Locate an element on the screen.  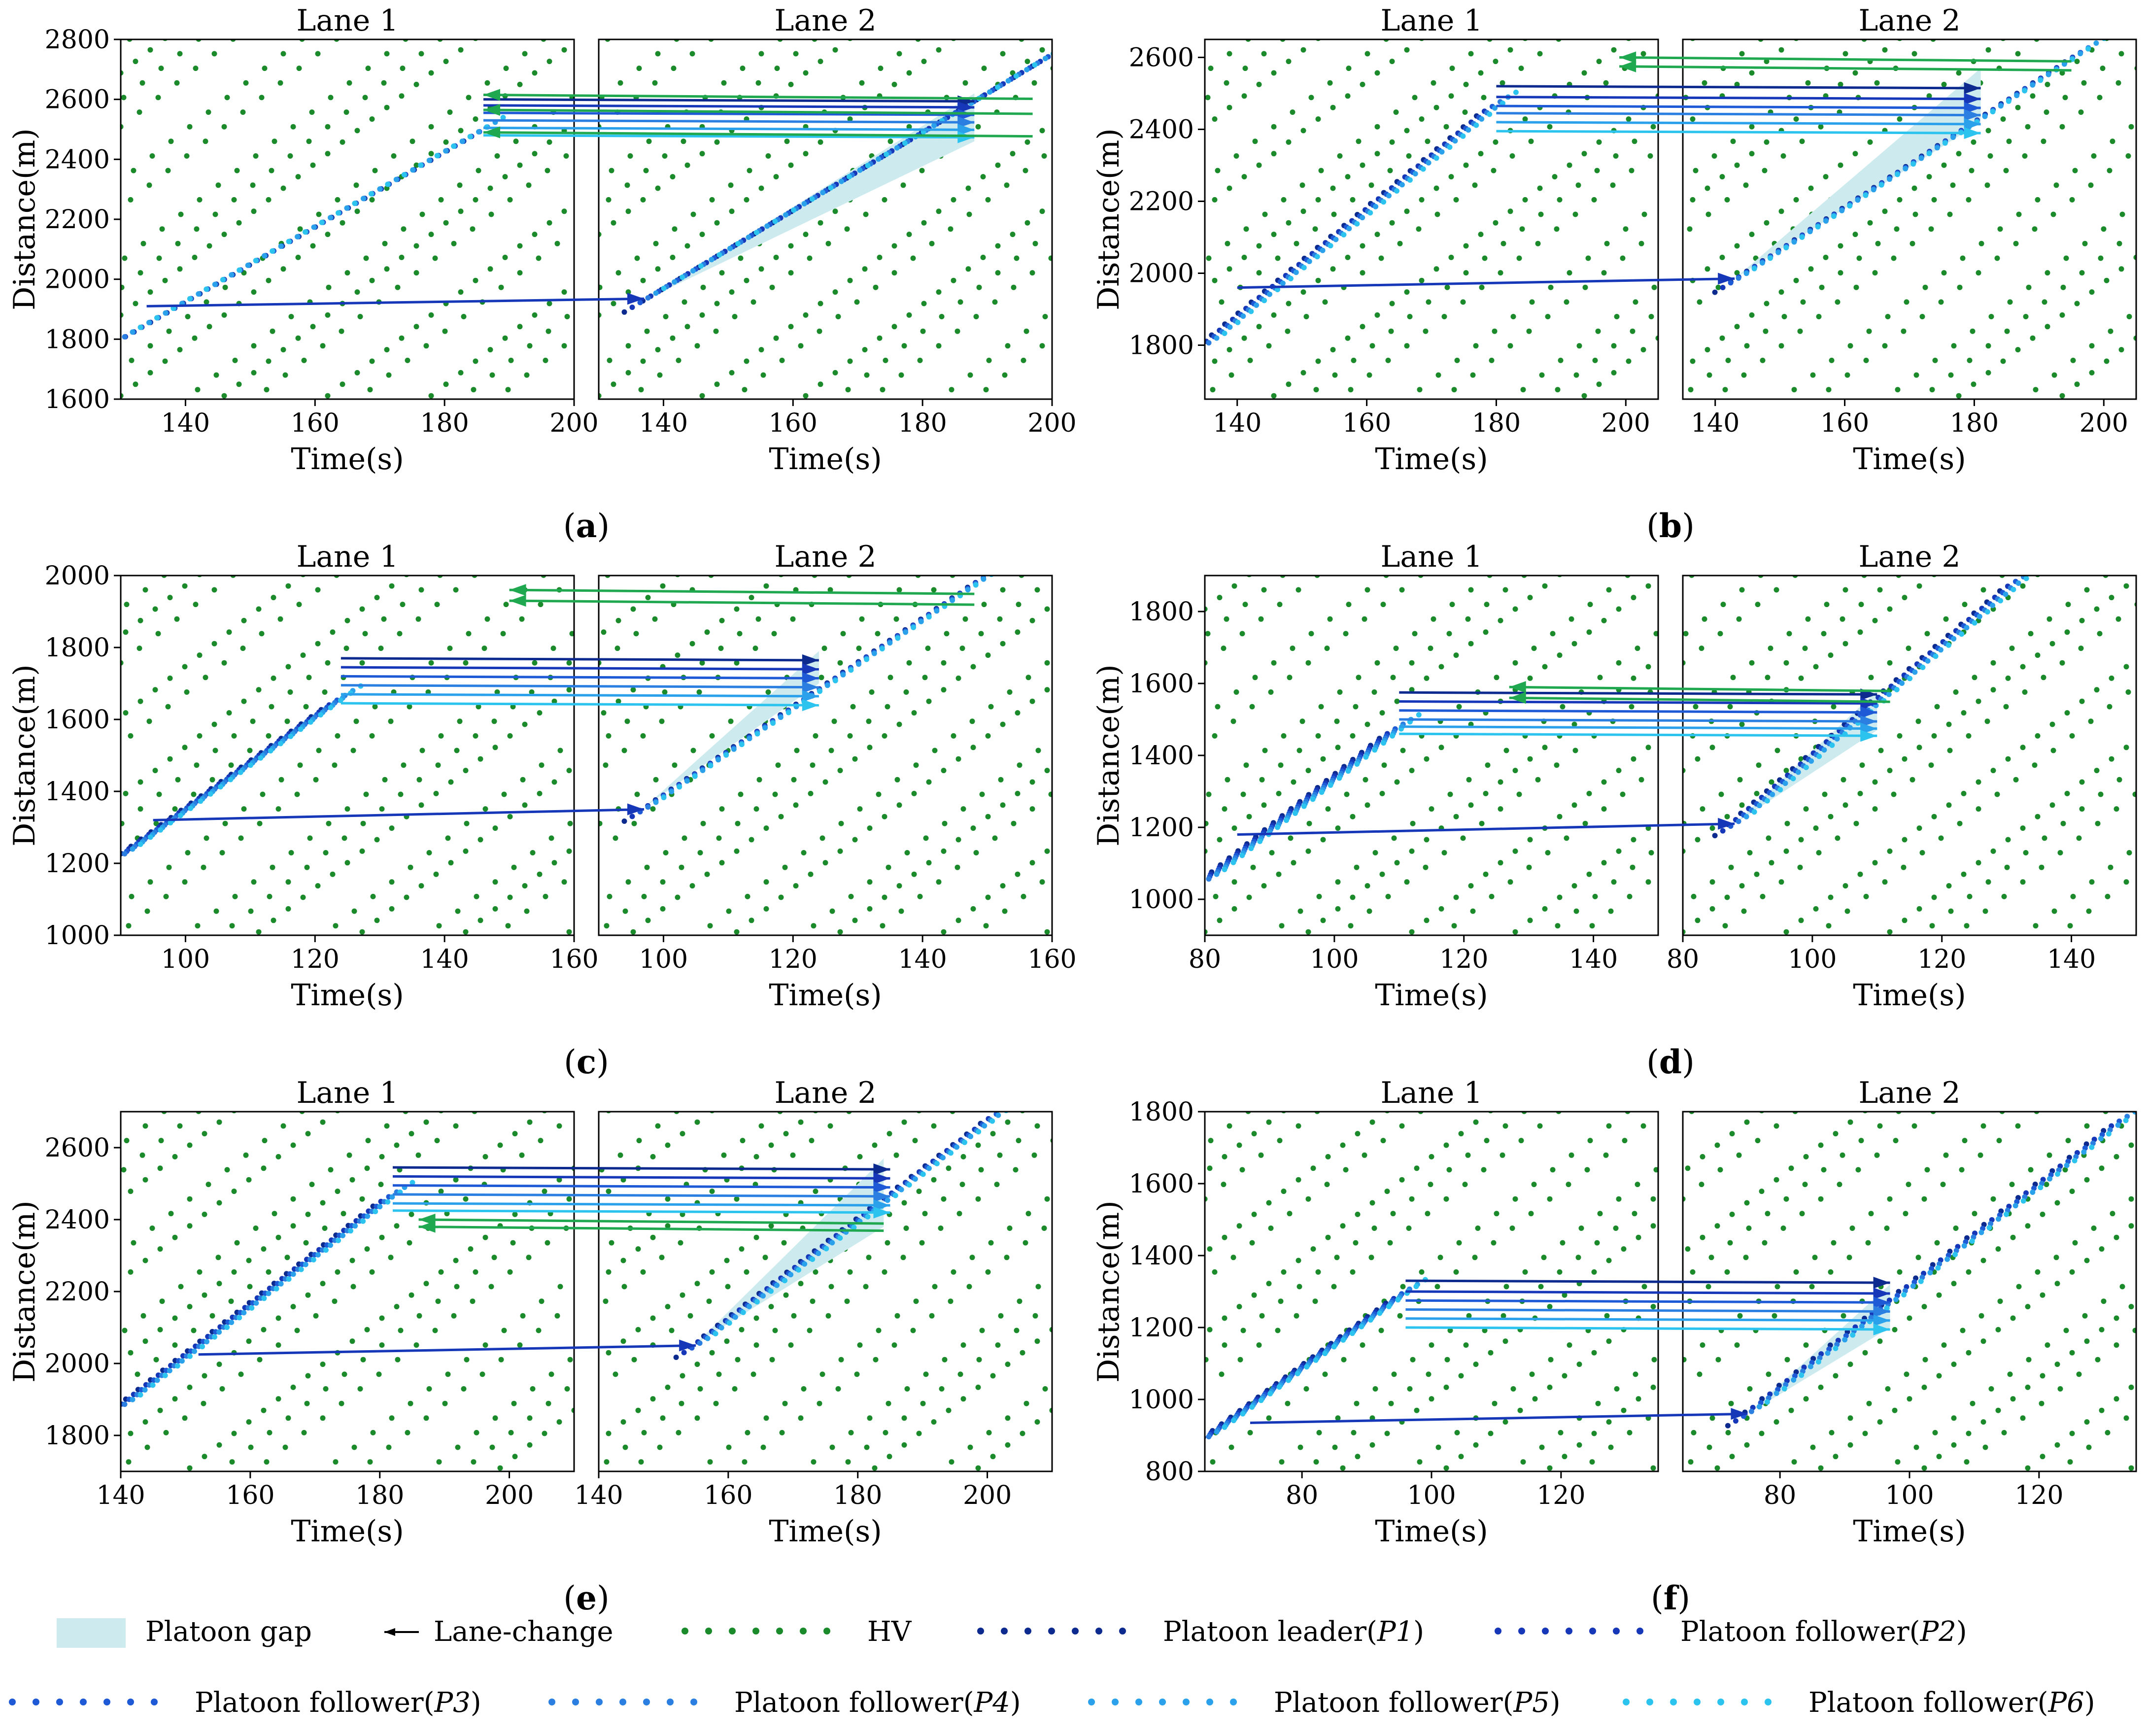
y-tick-label: 2000 is located at coordinates (77, 1364).